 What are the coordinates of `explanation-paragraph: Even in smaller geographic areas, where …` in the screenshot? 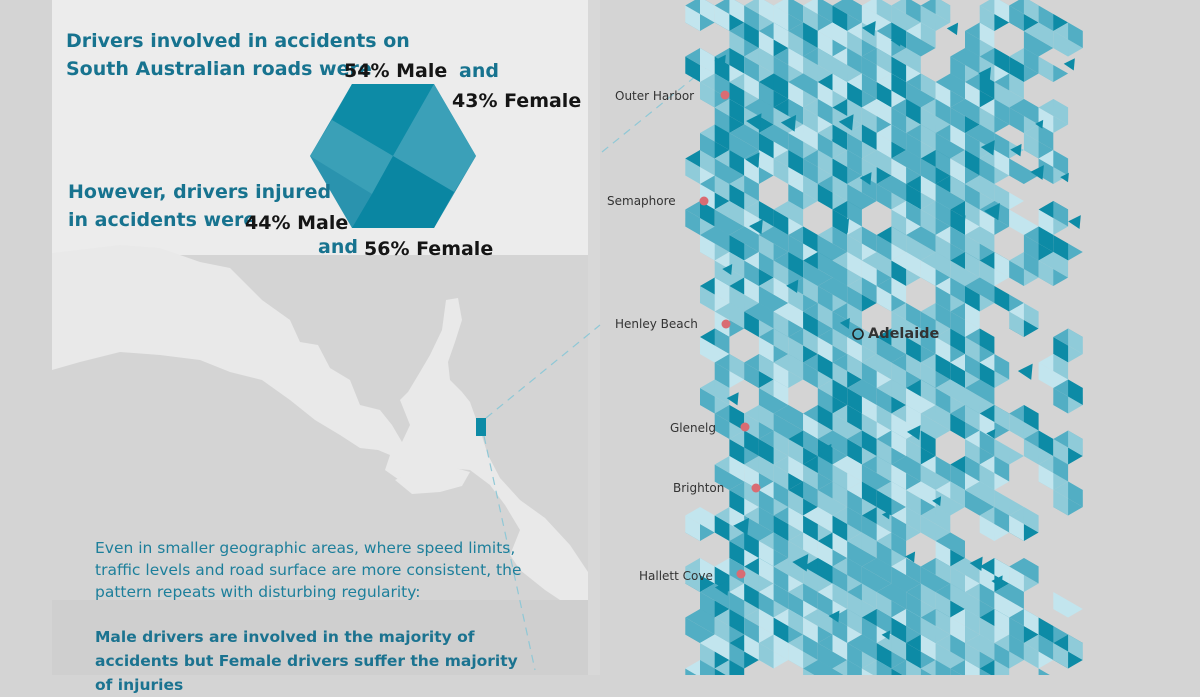 It's located at (308, 570).